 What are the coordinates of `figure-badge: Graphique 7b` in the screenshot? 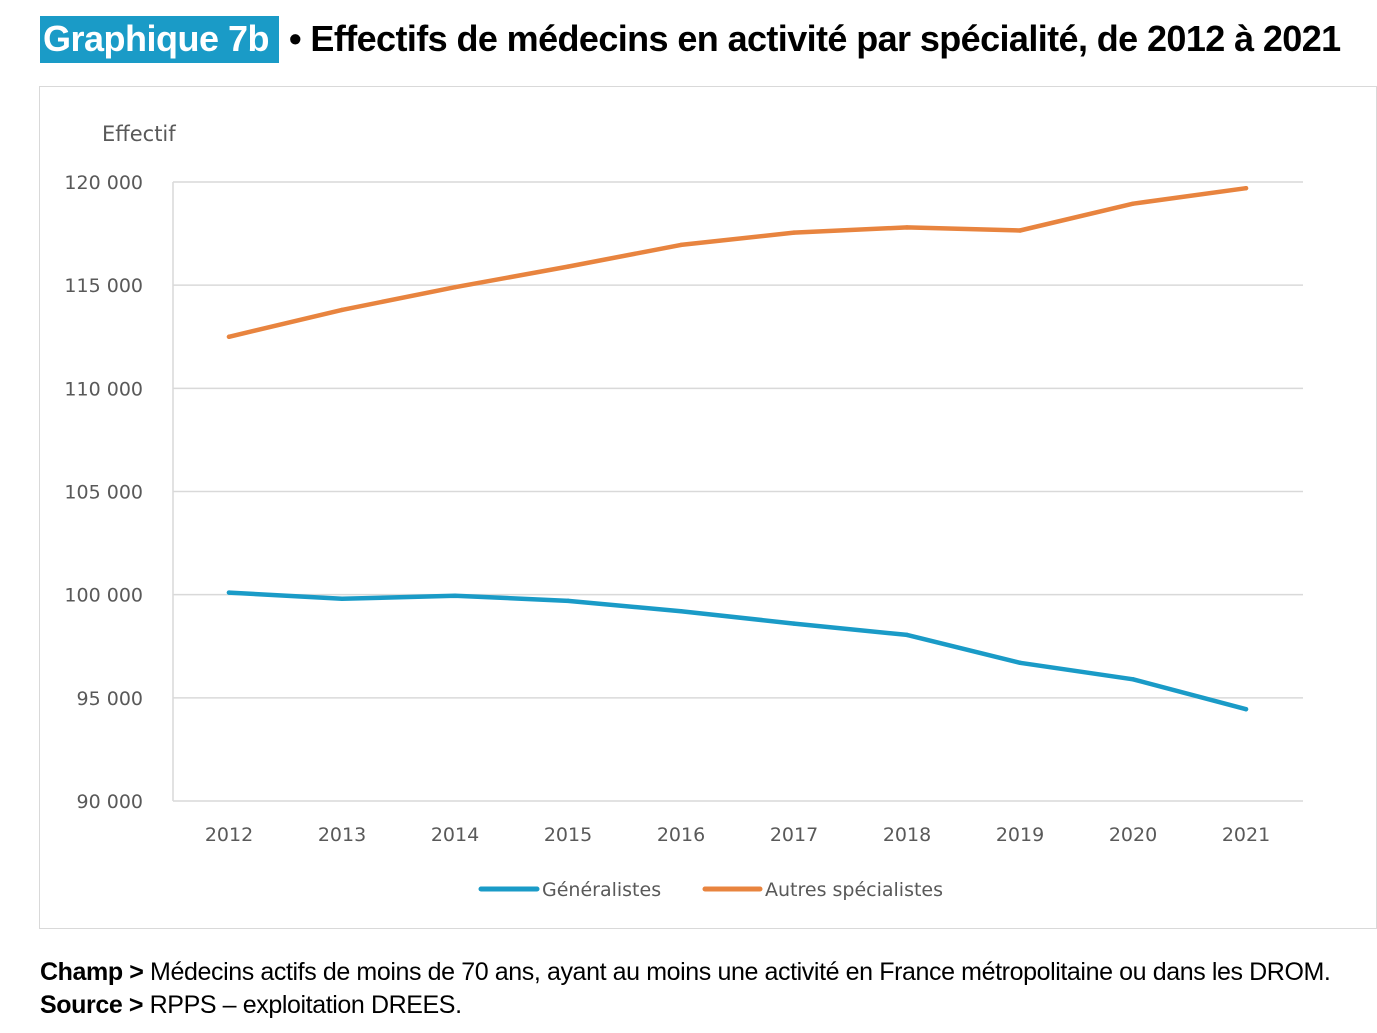 It's located at (160, 39).